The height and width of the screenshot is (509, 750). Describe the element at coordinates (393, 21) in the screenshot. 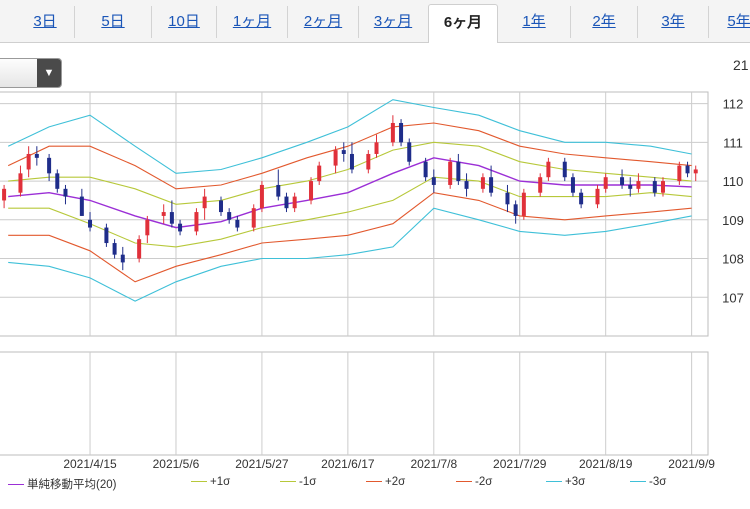

I see `tab-3-months: 3ヶ月` at that location.